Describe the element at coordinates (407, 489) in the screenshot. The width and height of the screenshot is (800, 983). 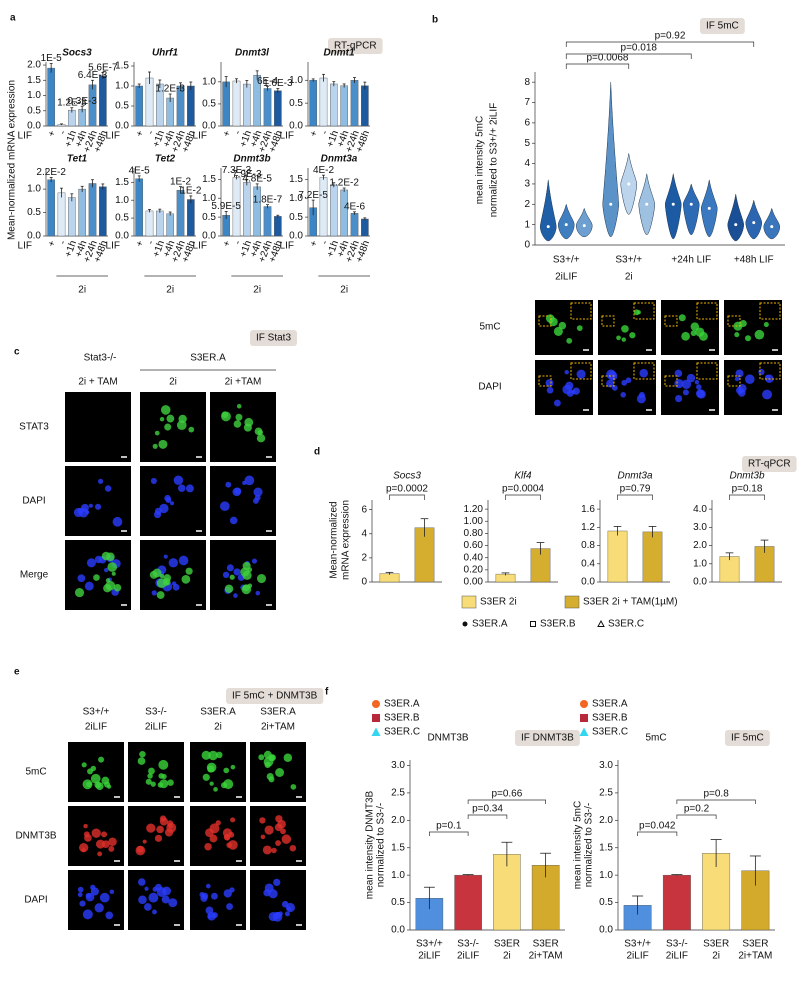
I see `p-value: p=0.0002` at that location.